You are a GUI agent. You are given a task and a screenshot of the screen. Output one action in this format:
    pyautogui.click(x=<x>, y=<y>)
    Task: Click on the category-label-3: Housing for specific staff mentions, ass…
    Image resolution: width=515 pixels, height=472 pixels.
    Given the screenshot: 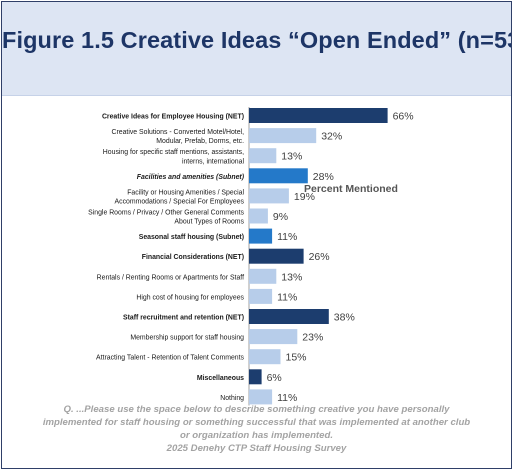 What is the action you would take?
    pyautogui.click(x=174, y=157)
    